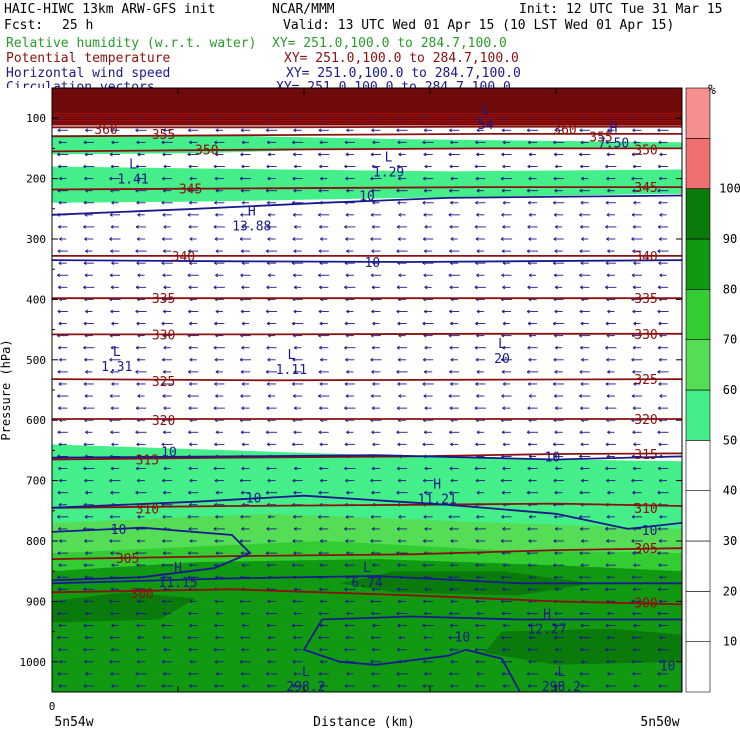 Image resolution: width=740 pixels, height=740 pixels. What do you see at coordinates (645, 549) in the screenshot?
I see `theta-label-14: 305` at bounding box center [645, 549].